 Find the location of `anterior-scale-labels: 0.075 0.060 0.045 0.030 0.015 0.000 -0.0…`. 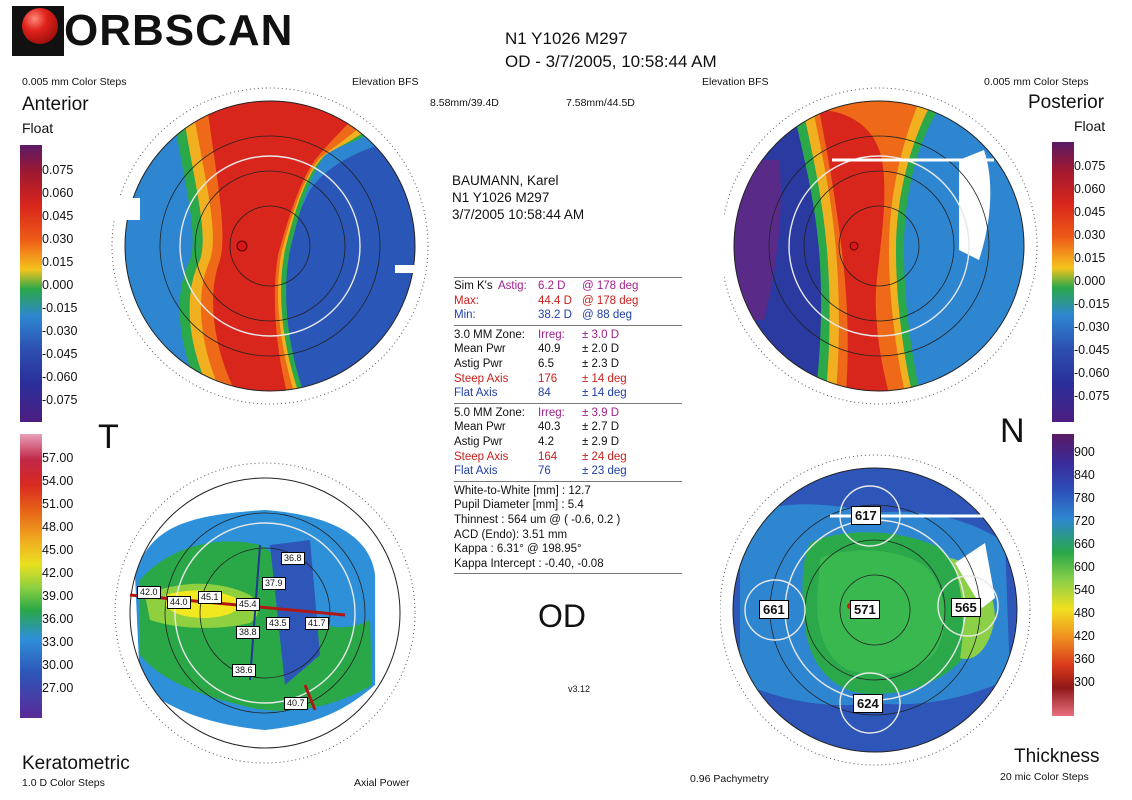

anterior-scale-labels: 0.075 0.060 0.045 0.030 0.015 0.000 -0.0… is located at coordinates (59, 285).